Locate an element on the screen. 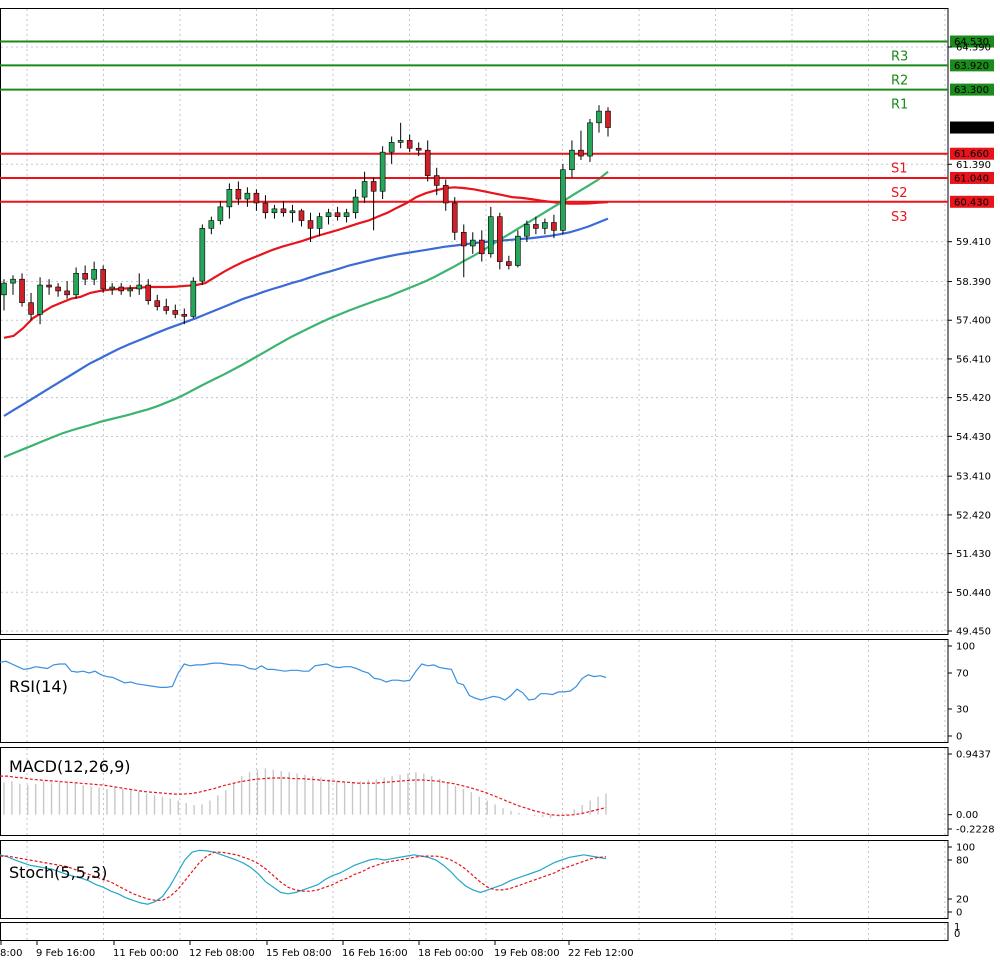  indicator-tick-label: -0.2228 is located at coordinates (975, 830).